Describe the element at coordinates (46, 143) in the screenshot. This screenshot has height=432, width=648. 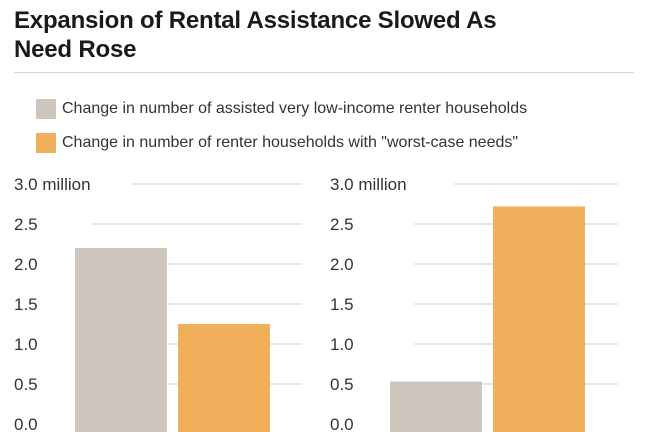
I see `legend-swatch-worst-case` at that location.